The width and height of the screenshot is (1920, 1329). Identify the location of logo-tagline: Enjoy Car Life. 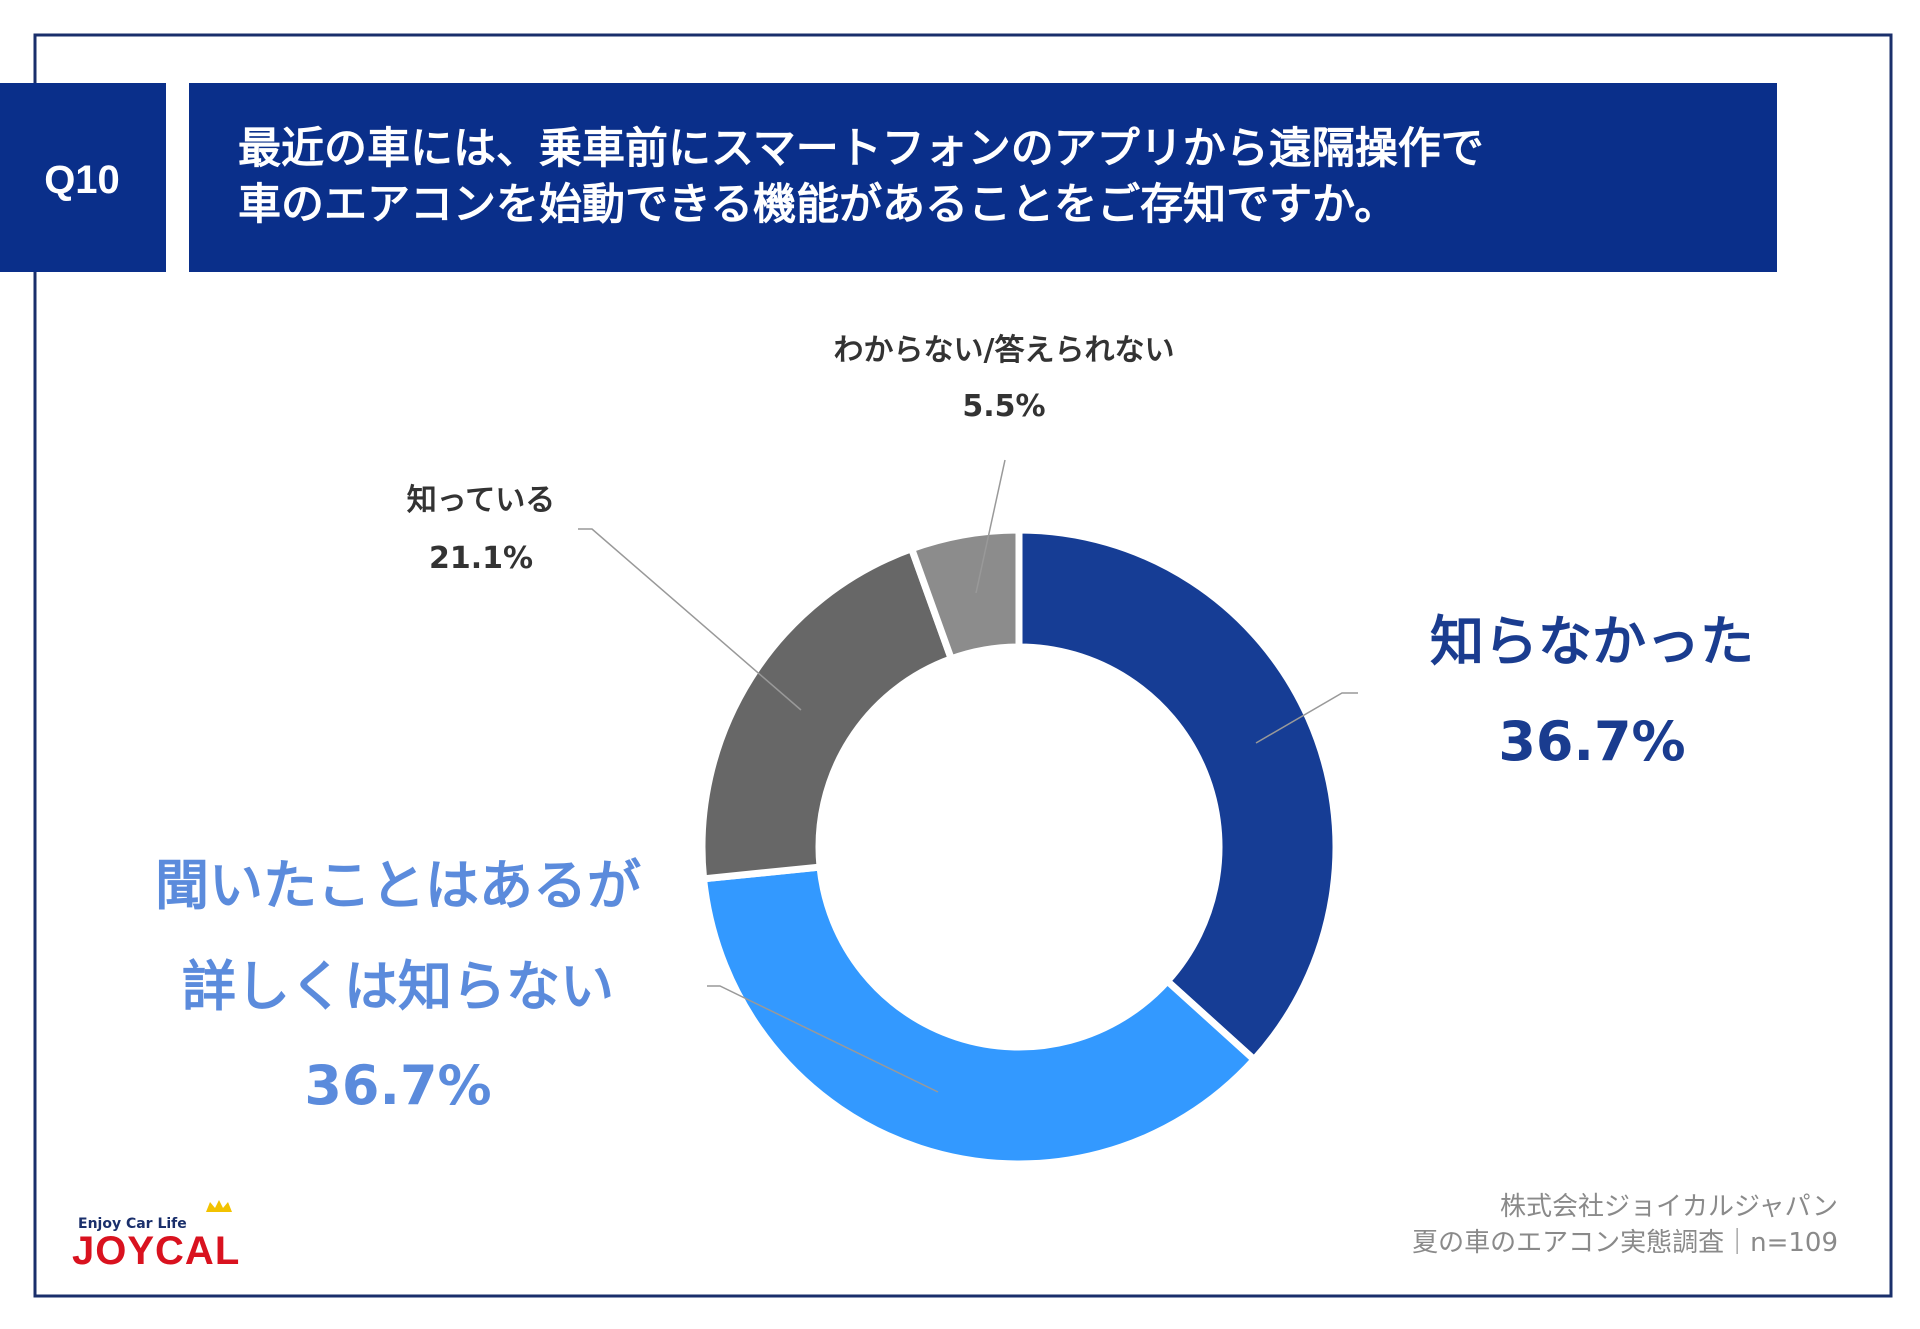
(132, 1224).